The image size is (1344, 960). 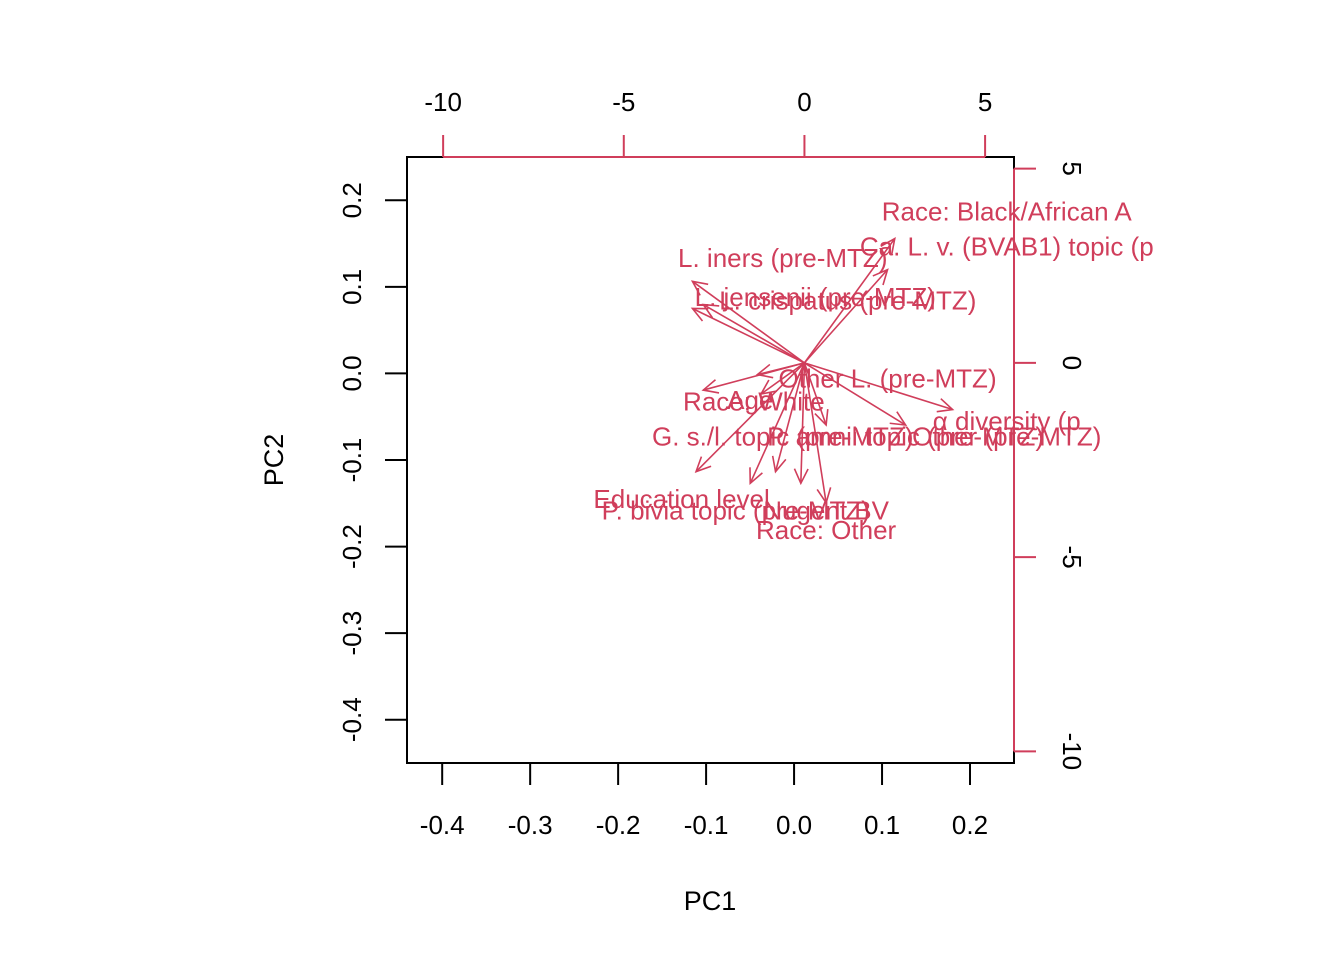 What do you see at coordinates (352, 633) in the screenshot?
I see `y-tick-label: -0.3` at bounding box center [352, 633].